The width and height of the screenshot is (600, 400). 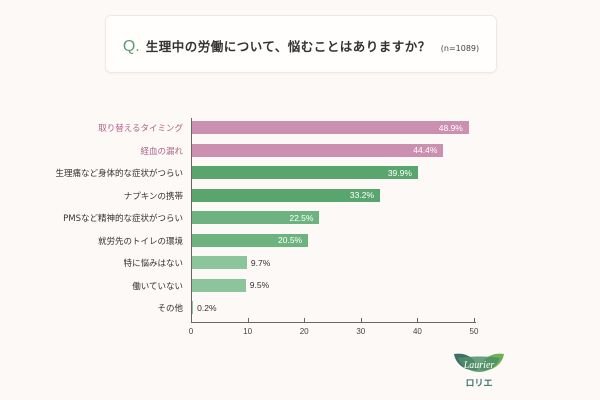 I want to click on question-line: Q. 生理中の労働について、悩むことはありますか？ (n=1089), so click(x=301, y=46).